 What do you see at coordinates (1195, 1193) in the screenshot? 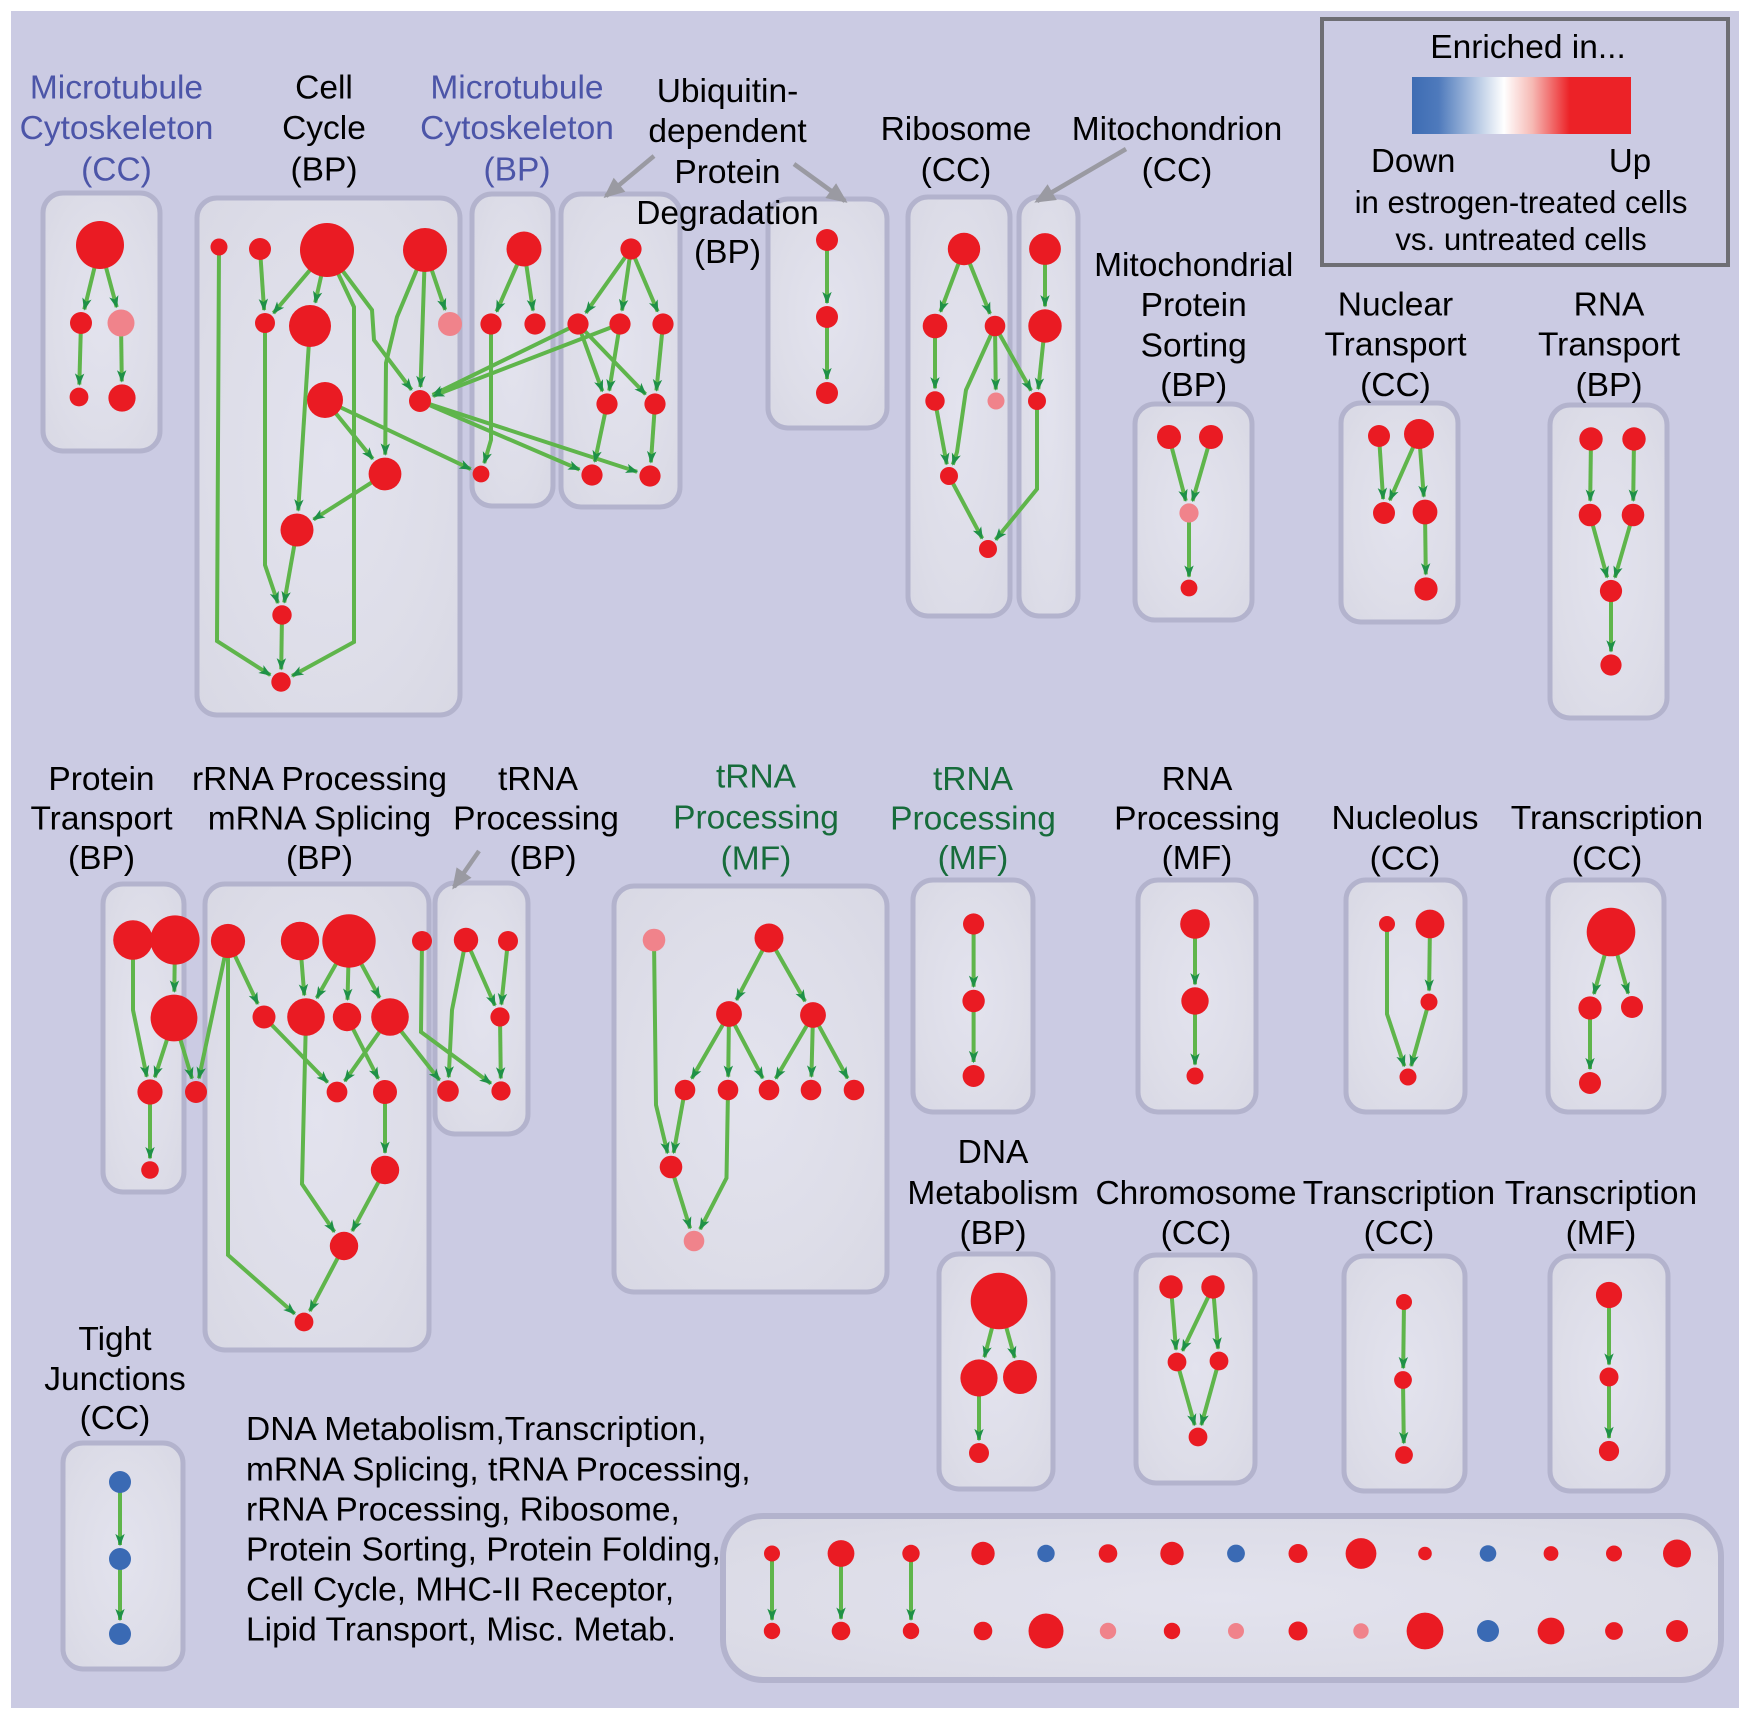
I see `svg-text: Chromosome` at bounding box center [1195, 1193].